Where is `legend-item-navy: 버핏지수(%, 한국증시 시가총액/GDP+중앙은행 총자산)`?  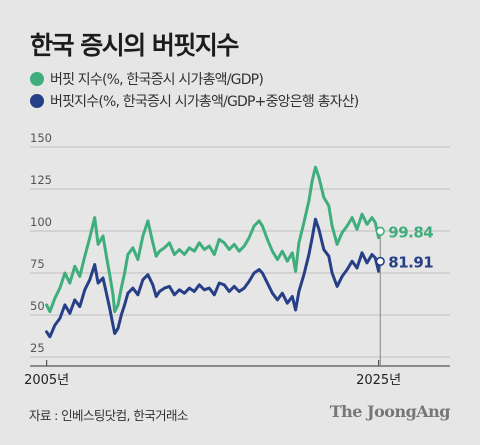
legend-item-navy: 버핏지수(%, 한국증시 시가총액/GDP+중앙은행 총자산) is located at coordinates (194, 101).